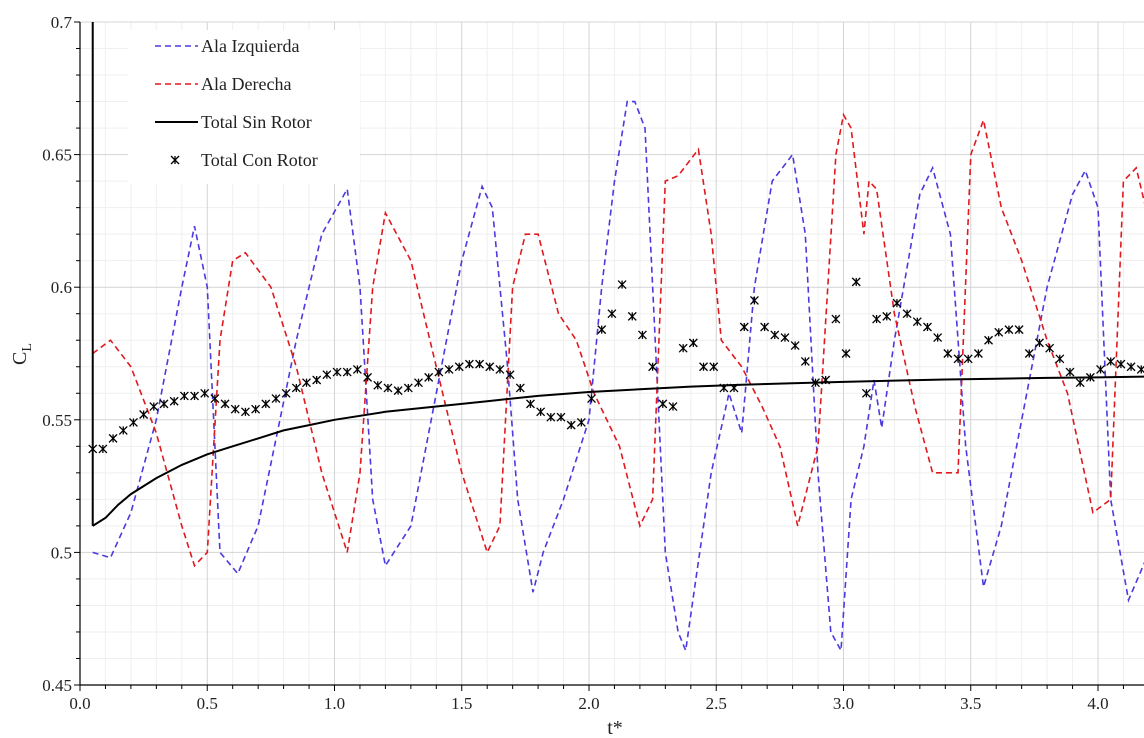  Describe the element at coordinates (970, 703) in the screenshot. I see `x-tick-label: 3.5` at that location.